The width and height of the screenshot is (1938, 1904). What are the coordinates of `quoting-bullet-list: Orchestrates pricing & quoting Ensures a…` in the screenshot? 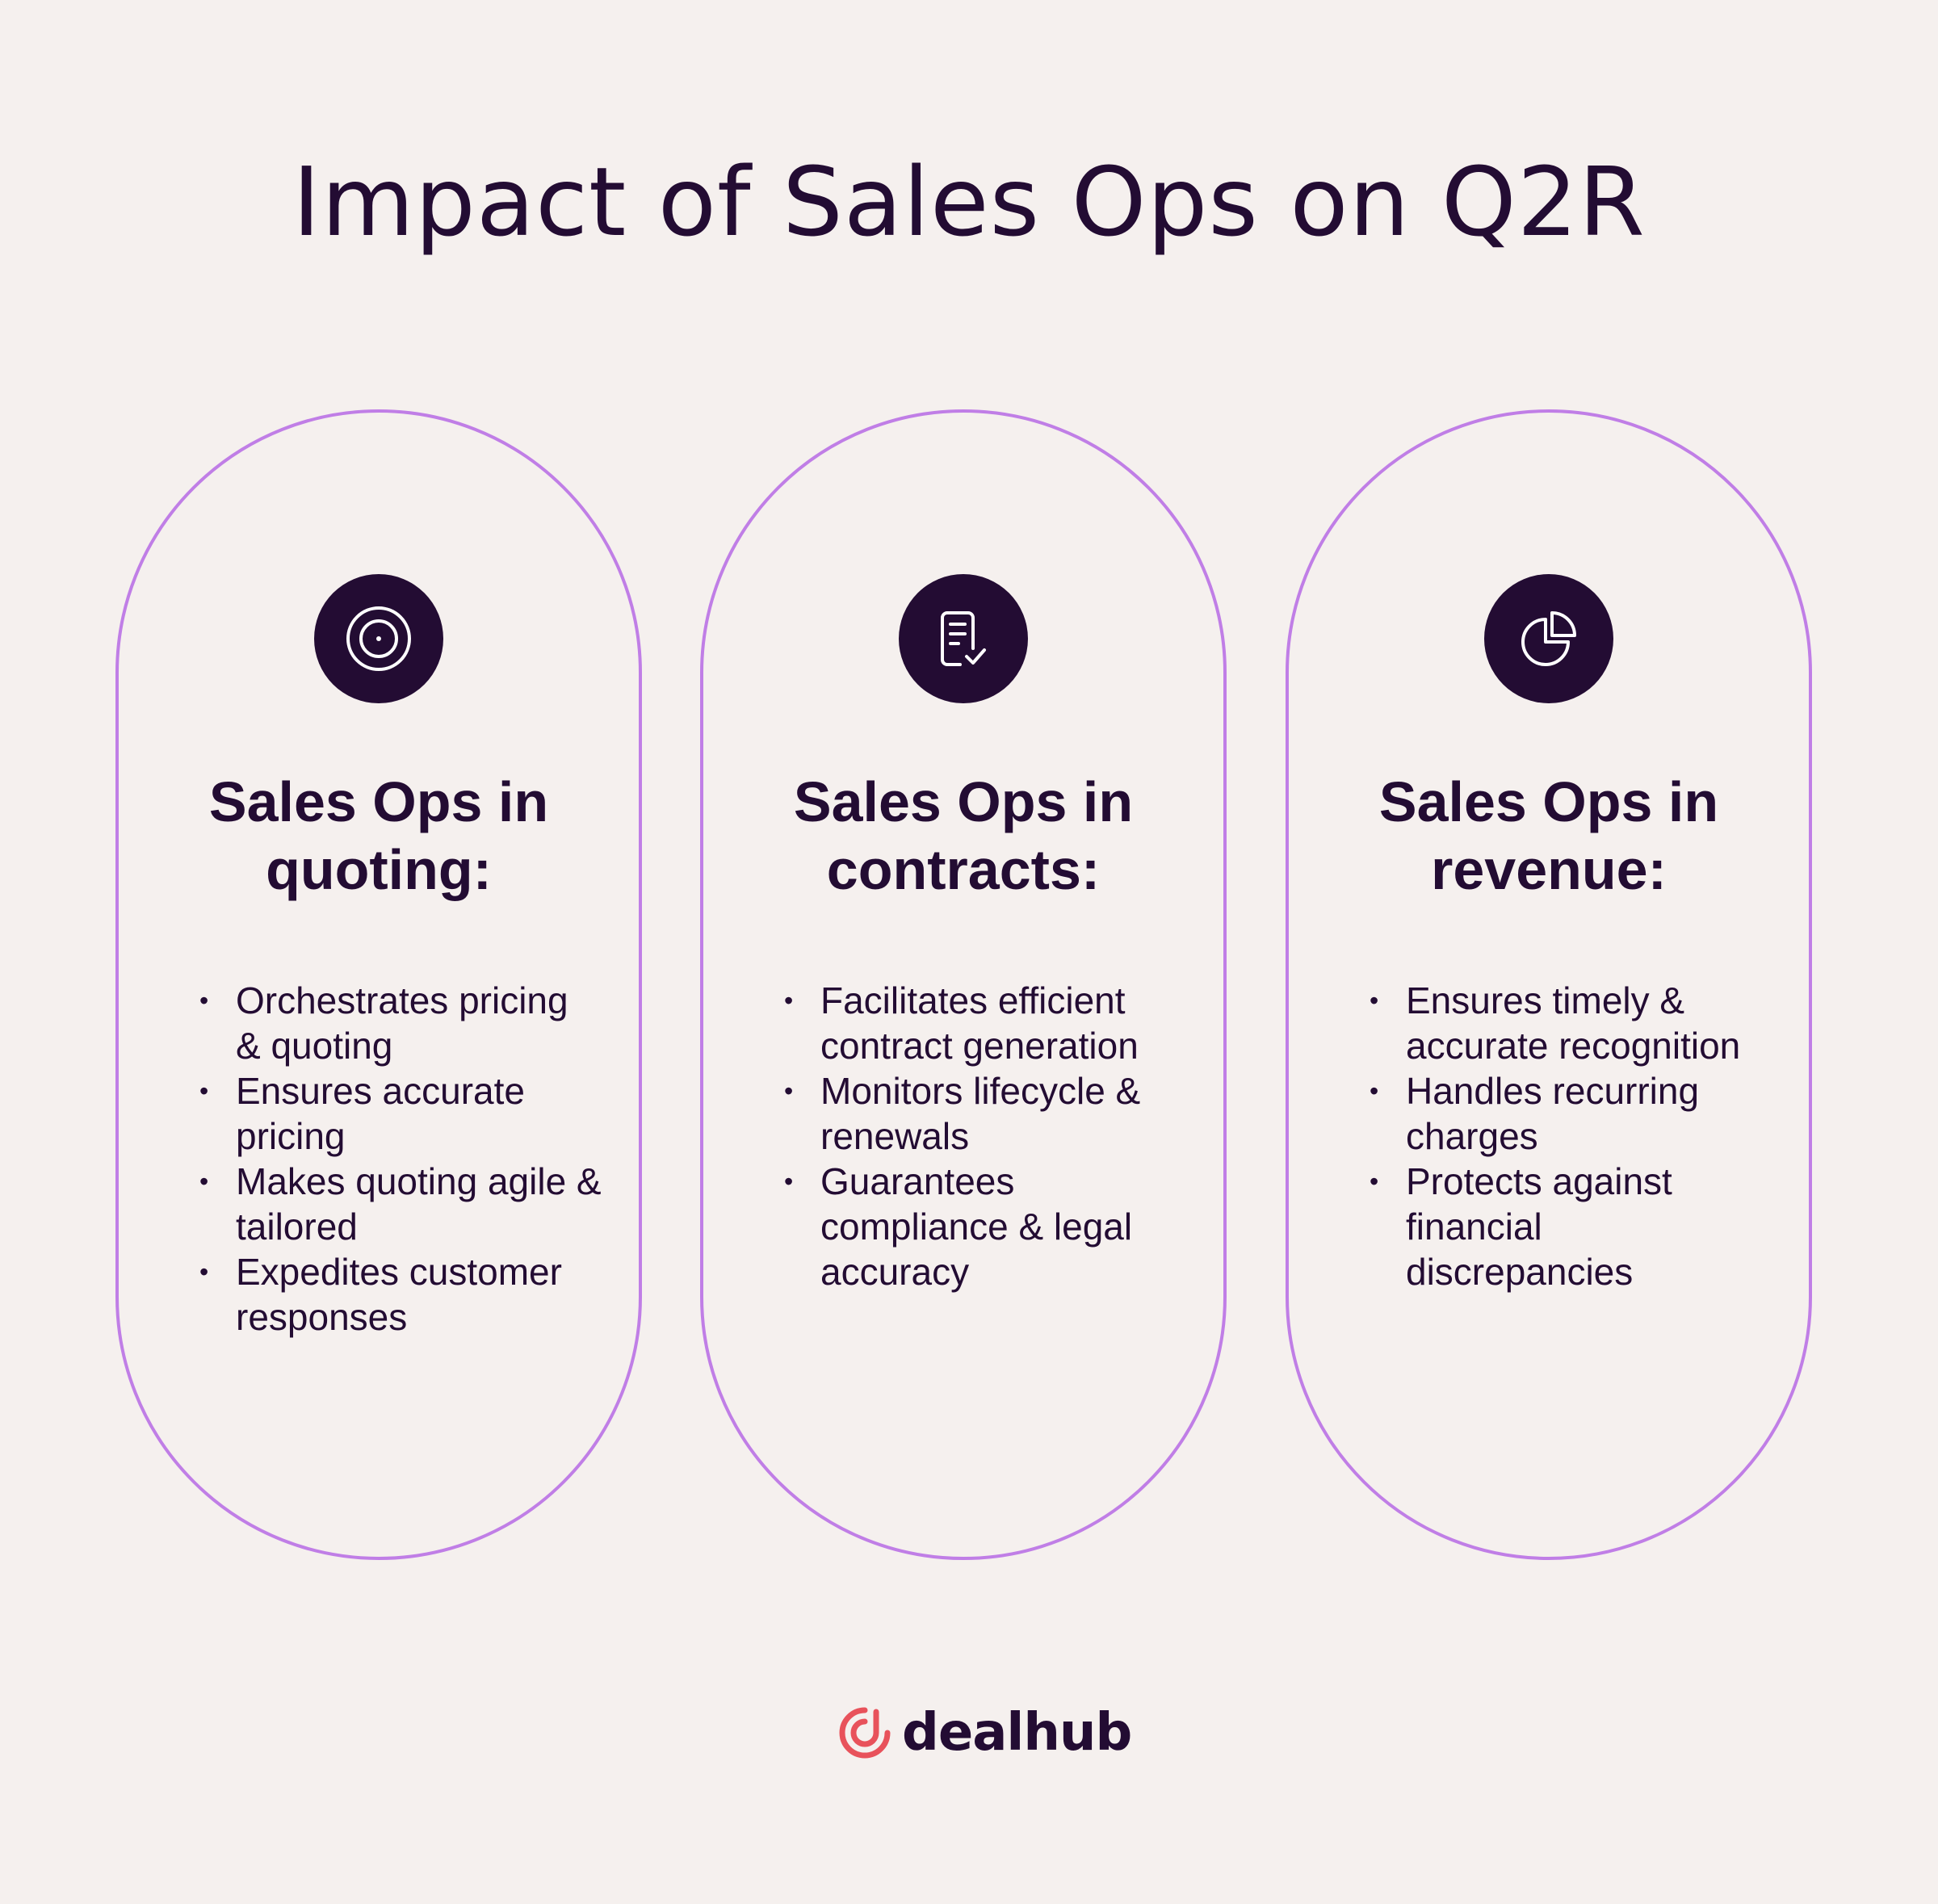 It's located at (401, 1159).